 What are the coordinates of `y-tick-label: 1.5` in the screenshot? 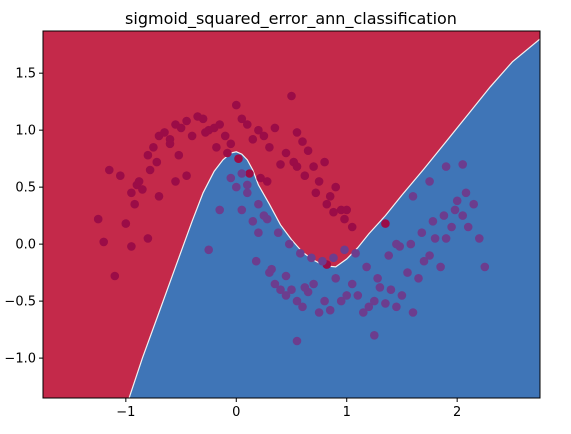 It's located at (25, 74).